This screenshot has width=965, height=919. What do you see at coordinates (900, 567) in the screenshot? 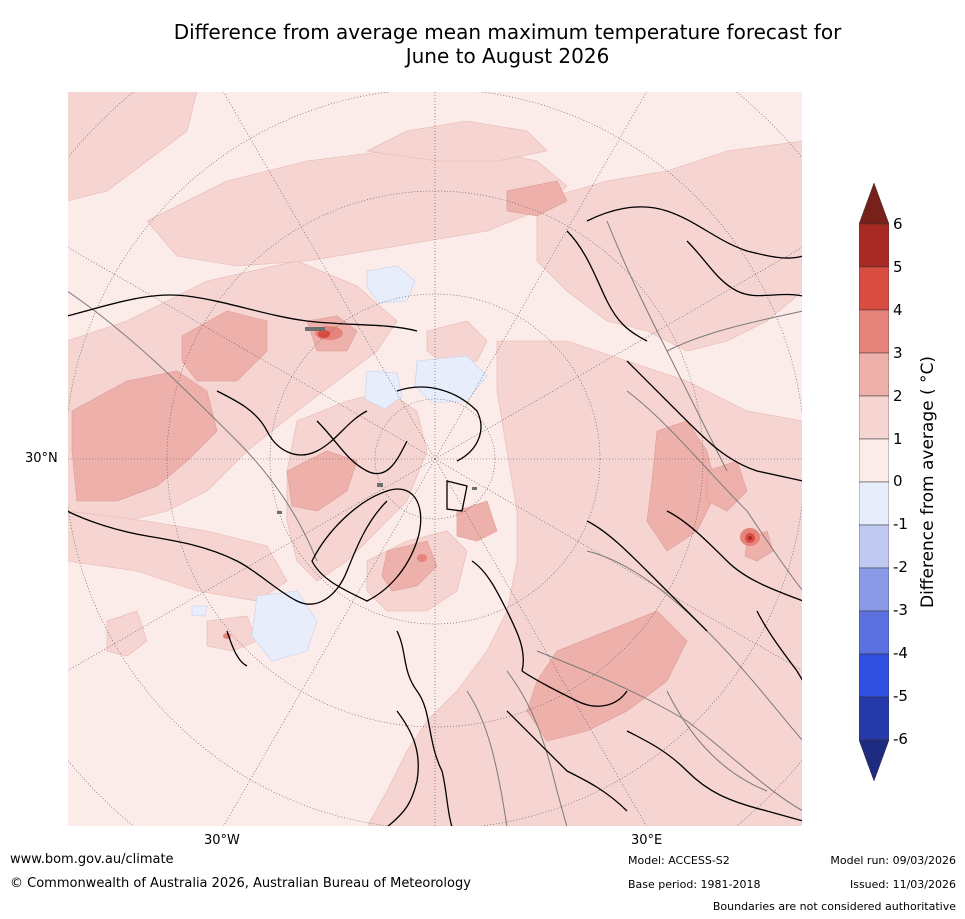
I see `colorbar-tick-neg2: -2` at bounding box center [900, 567].